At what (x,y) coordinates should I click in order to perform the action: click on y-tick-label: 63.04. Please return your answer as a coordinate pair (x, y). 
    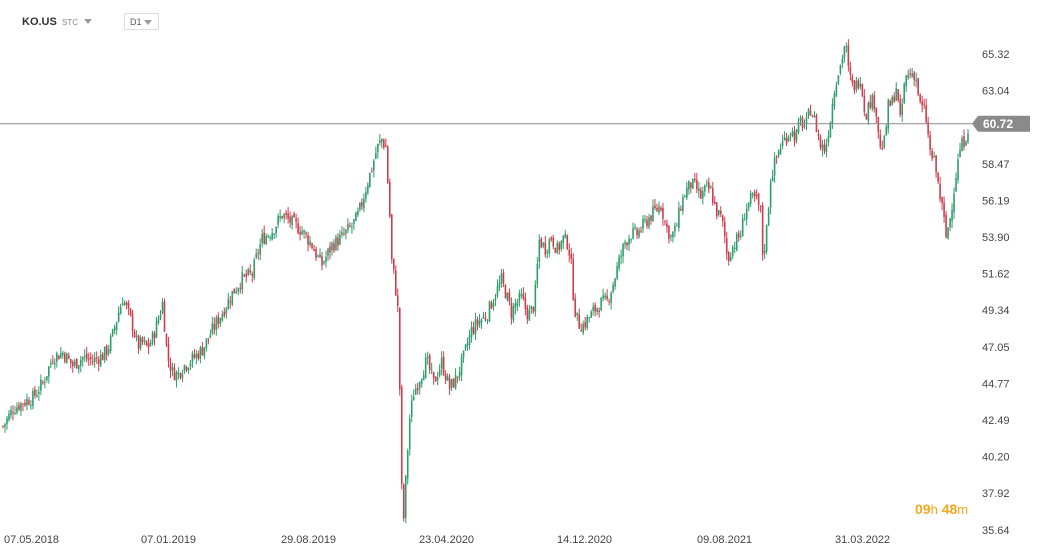
    Looking at the image, I should click on (996, 92).